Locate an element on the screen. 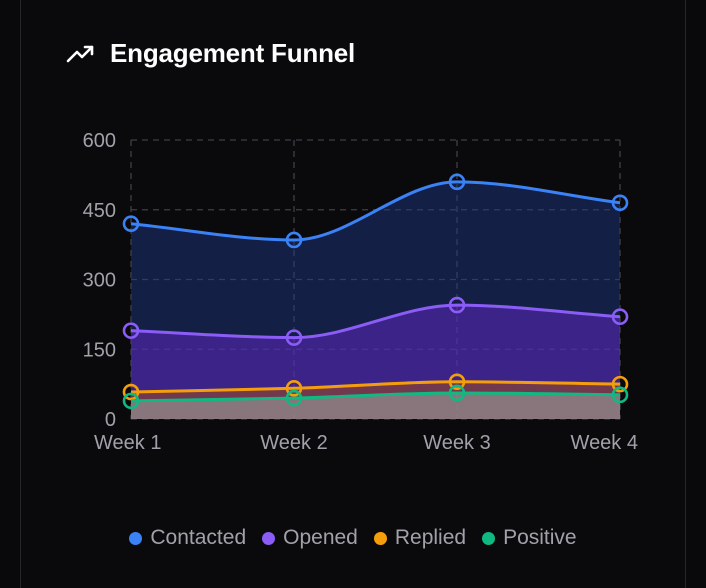  y-tick-label: 300 is located at coordinates (99, 281).